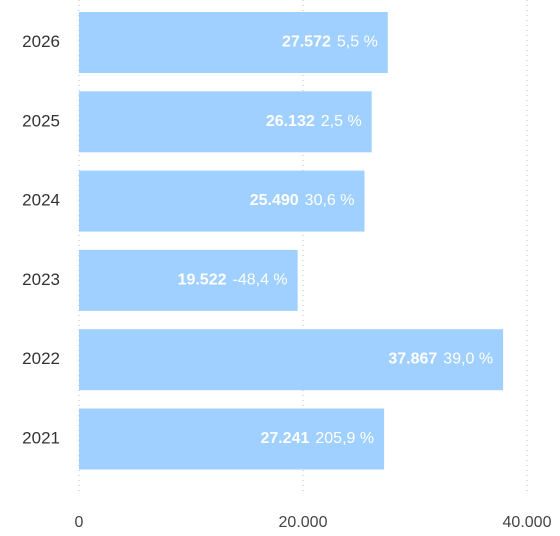 The height and width of the screenshot is (536, 560). Describe the element at coordinates (41, 120) in the screenshot. I see `y-tick-label: 2025` at that location.